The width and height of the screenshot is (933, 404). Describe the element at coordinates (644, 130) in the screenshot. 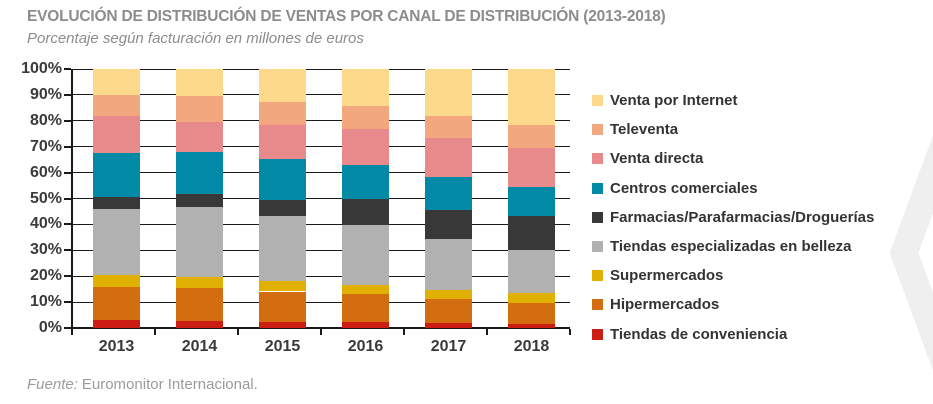

I see `legend-label: Televenta` at that location.